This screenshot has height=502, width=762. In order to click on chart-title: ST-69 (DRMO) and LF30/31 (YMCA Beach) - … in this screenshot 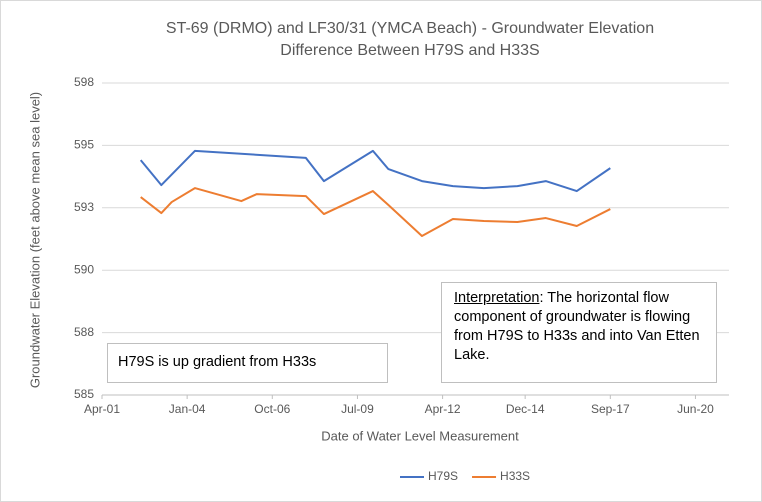, I will do `click(410, 28)`.